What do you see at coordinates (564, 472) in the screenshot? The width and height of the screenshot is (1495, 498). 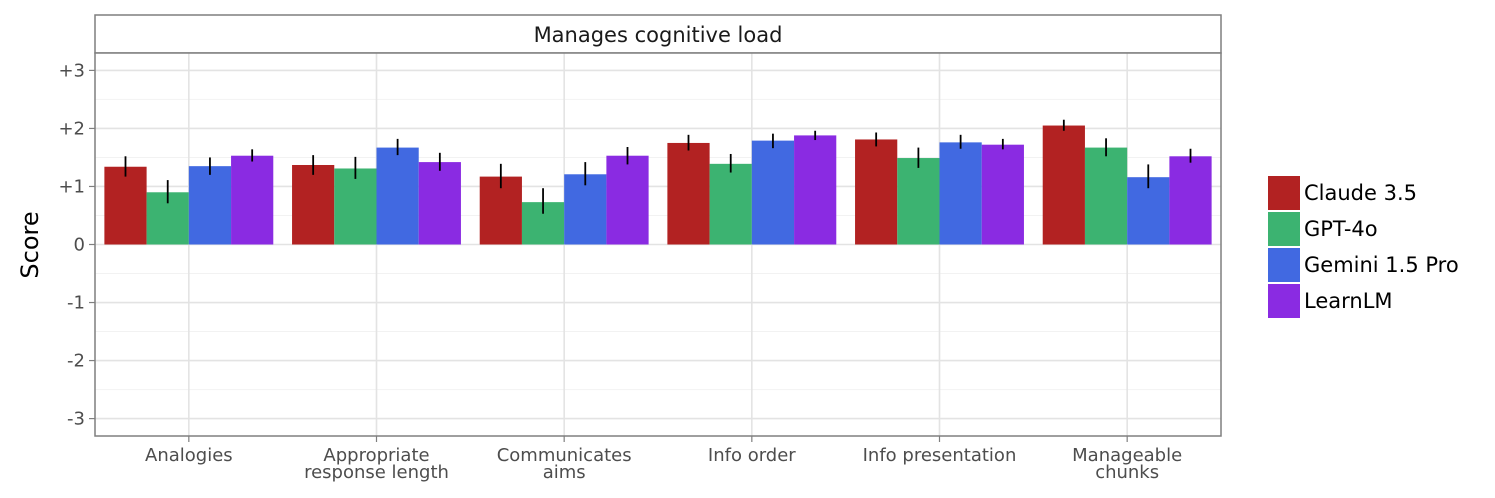 I see `x-tick-label-line: aims` at bounding box center [564, 472].